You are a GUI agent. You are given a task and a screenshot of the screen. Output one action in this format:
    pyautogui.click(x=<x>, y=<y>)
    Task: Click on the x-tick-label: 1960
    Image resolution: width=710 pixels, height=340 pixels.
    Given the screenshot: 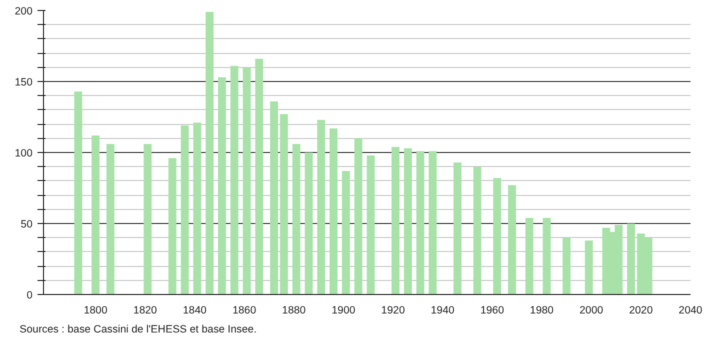 What is the action you would take?
    pyautogui.click(x=492, y=310)
    